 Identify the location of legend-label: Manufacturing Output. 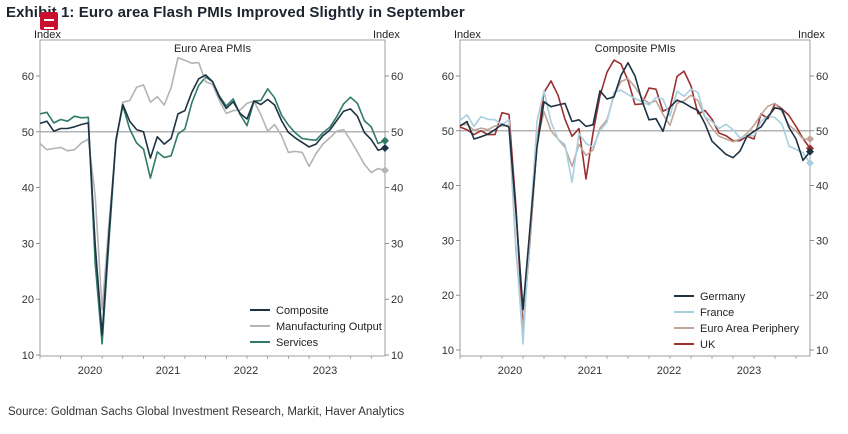
(329, 327).